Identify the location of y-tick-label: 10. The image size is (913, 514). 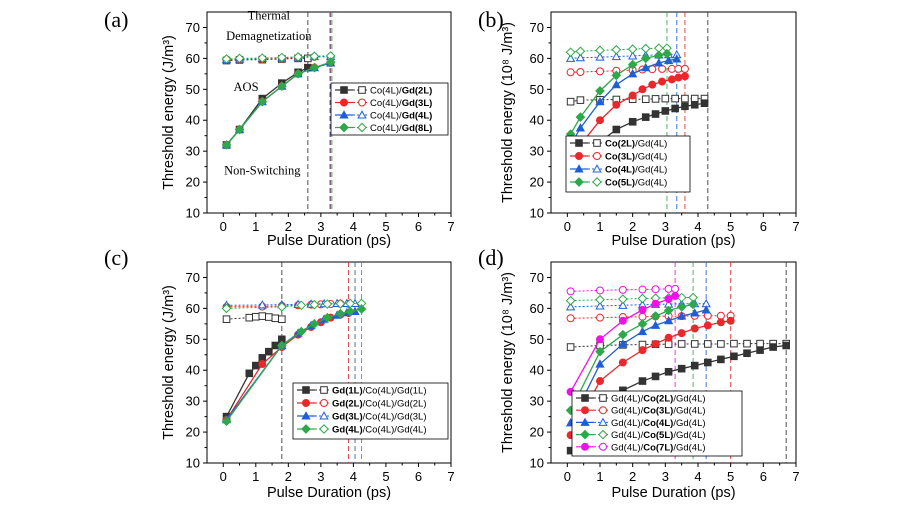
(537, 463).